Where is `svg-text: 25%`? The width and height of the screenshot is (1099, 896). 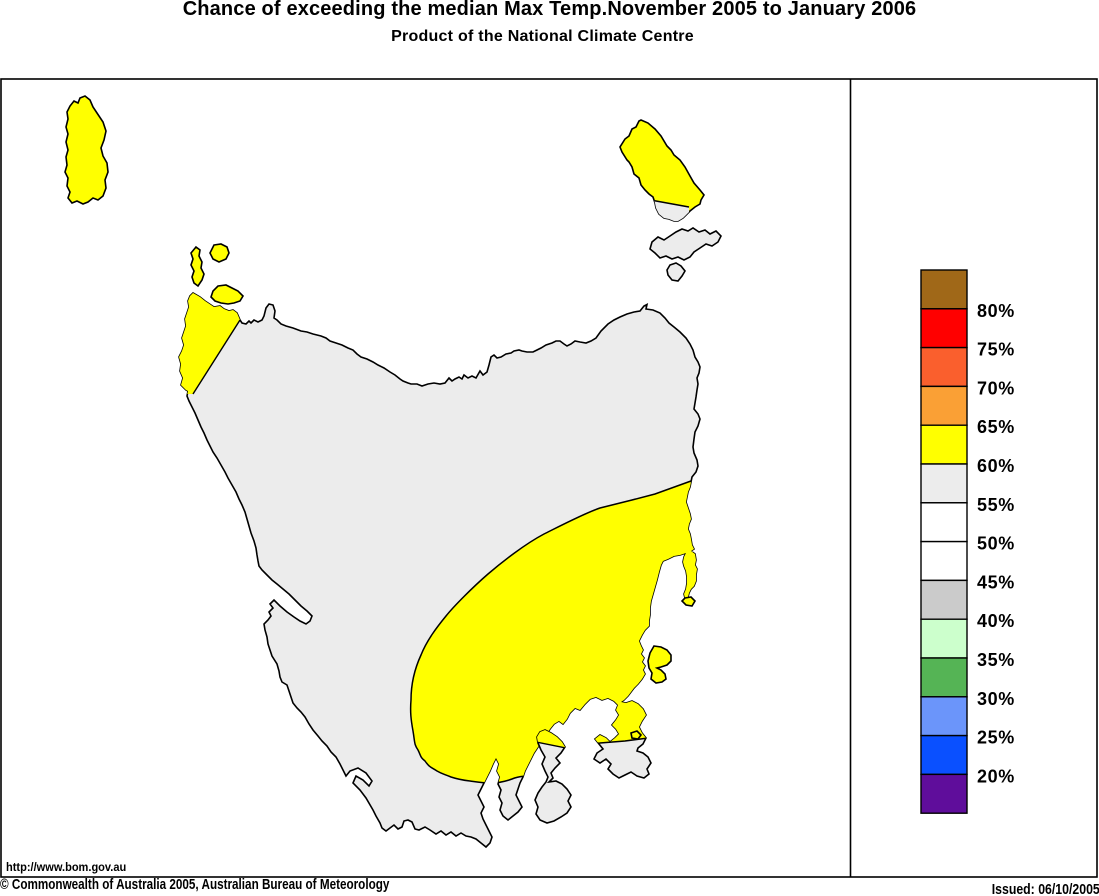 svg-text: 25% is located at coordinates (996, 738).